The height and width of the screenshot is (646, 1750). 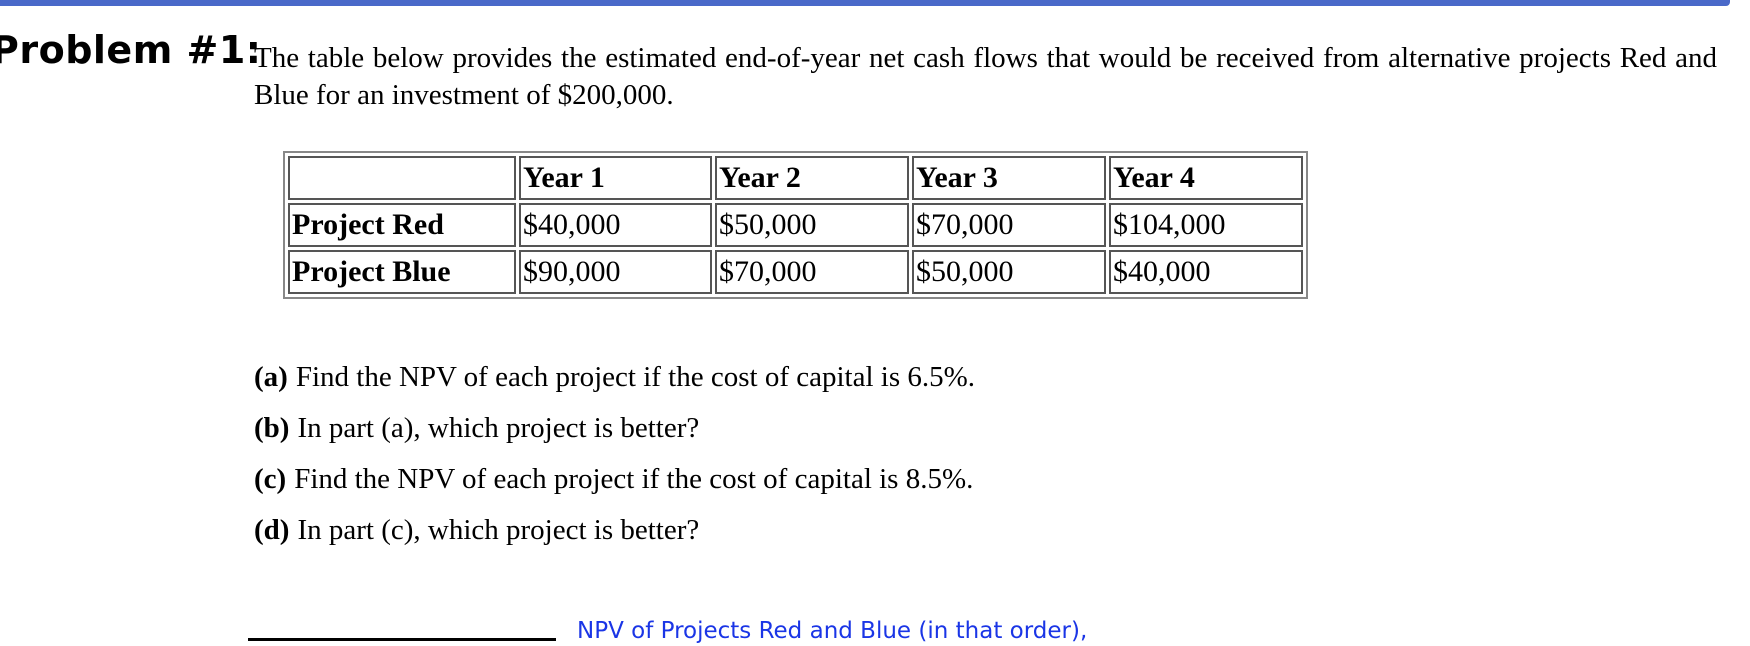 I want to click on table-header-row: Year 1 Year 2 Year 3 Year 4, so click(x=795, y=178).